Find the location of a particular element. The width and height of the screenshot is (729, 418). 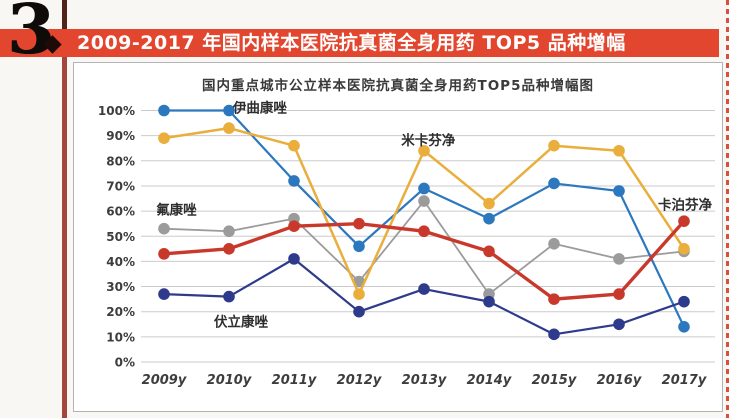

series-label-voriconazole: 伏立康唑 is located at coordinates (241, 321).